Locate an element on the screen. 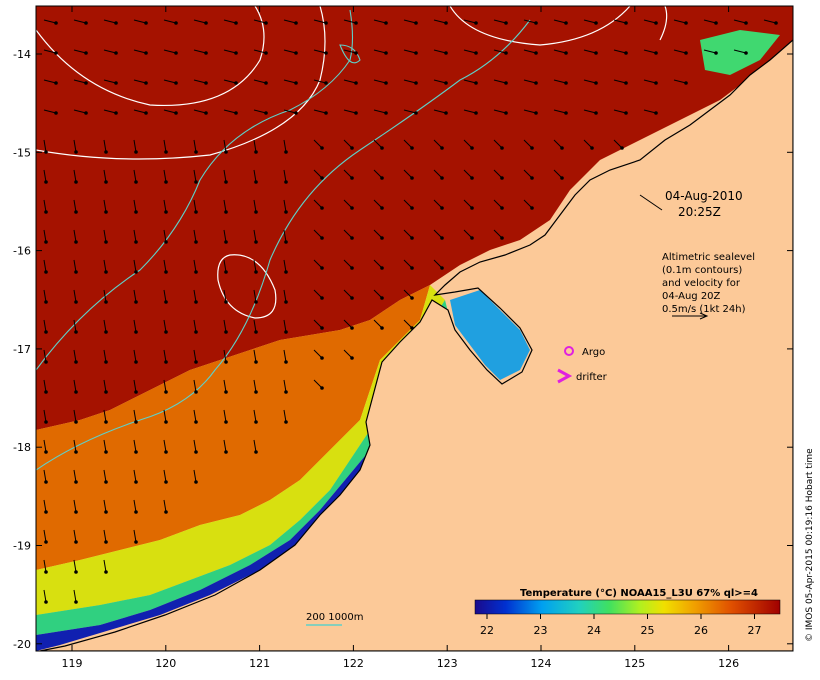 This screenshot has width=820, height=680. altimetry-line-1: Altimetric sealevel is located at coordinates (708, 257).